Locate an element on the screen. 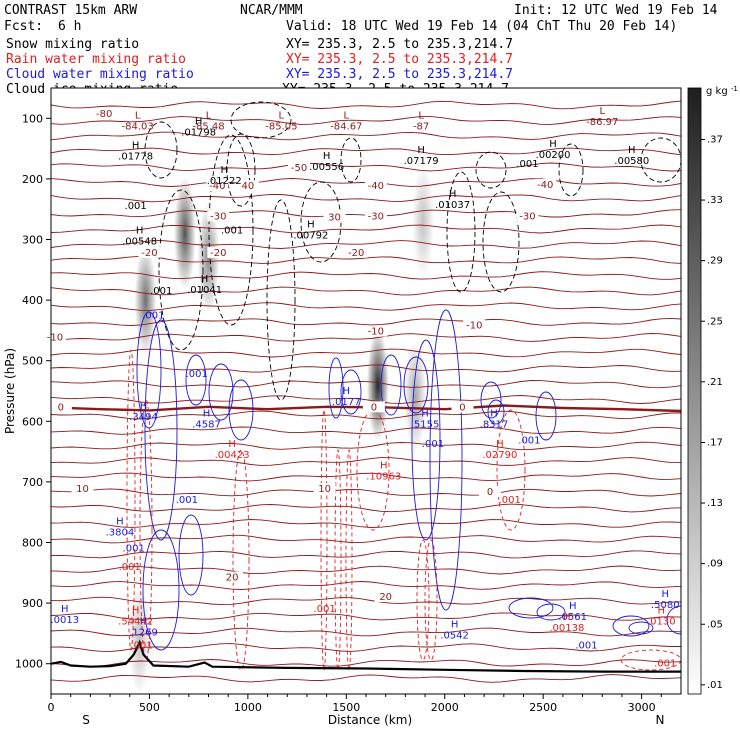 The width and height of the screenshot is (740, 740). extremum-type-21: H is located at coordinates (494, 413).